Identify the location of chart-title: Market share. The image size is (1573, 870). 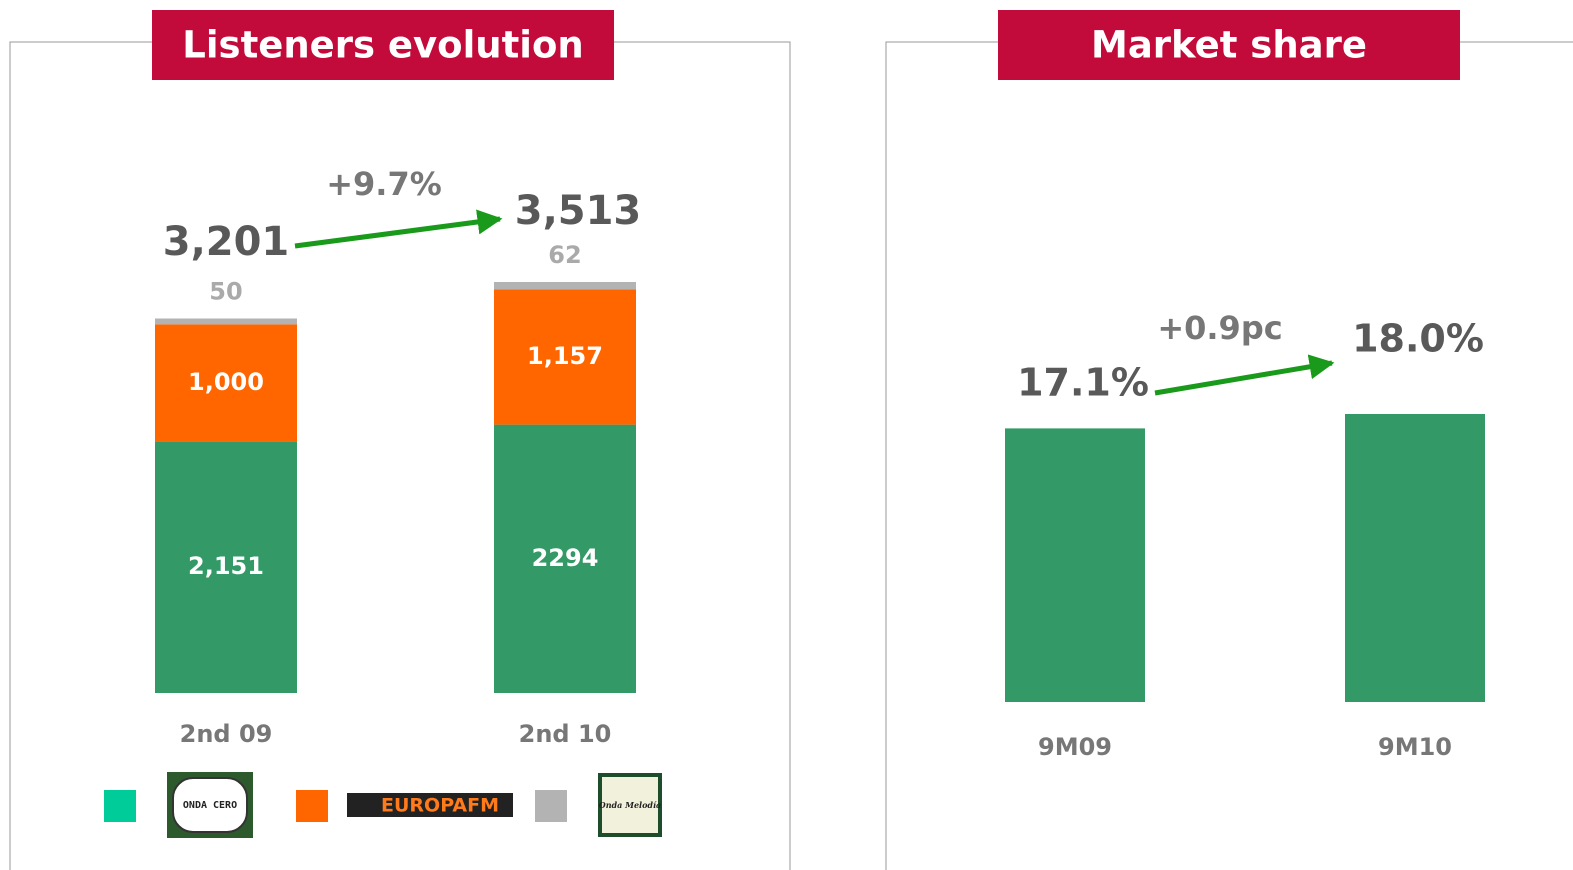
(1229, 45).